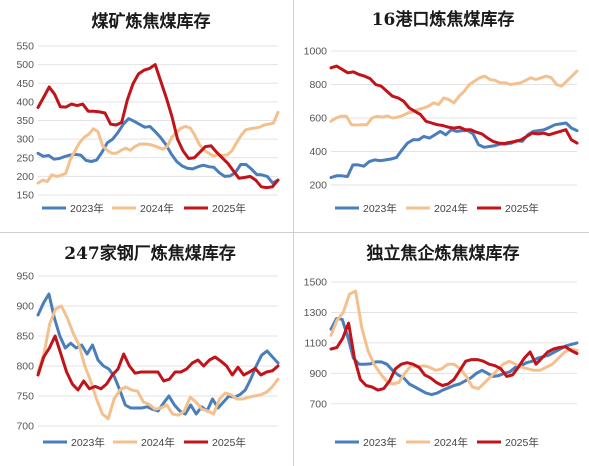  I want to click on y-tick-label: 1000, so click(316, 52).